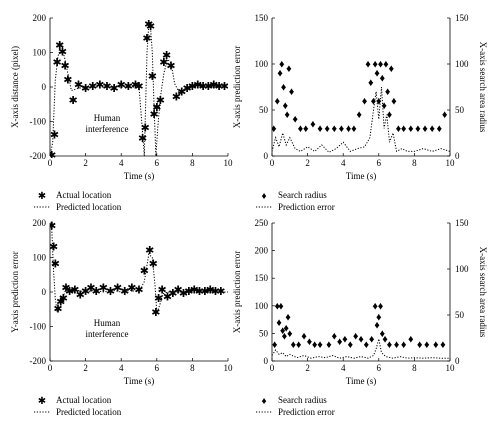 This screenshot has height=434, width=500. Describe the element at coordinates (40, 18) in the screenshot. I see `y-tick-label: 200` at that location.